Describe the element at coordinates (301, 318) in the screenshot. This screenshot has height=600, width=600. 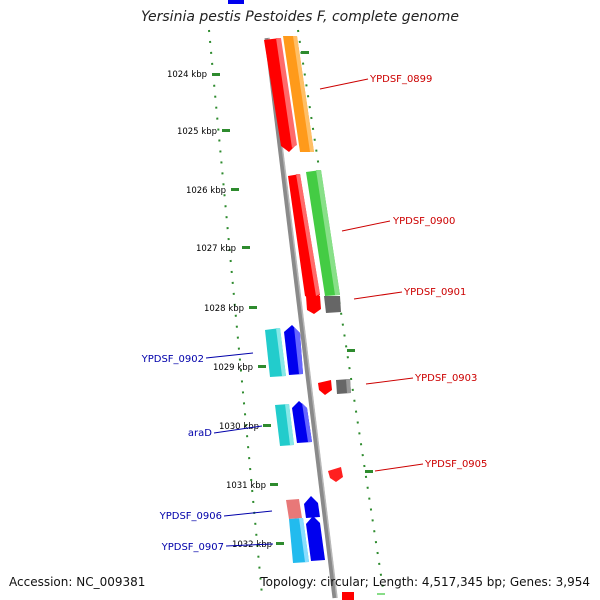
I see `genome-backbone` at that location.